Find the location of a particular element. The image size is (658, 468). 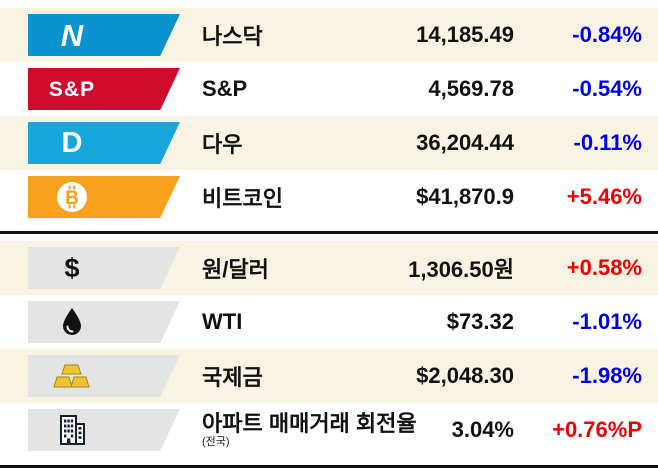

market-row-nasdaq: N 나스닥 14,185.49 -0.84% is located at coordinates (329, 35).